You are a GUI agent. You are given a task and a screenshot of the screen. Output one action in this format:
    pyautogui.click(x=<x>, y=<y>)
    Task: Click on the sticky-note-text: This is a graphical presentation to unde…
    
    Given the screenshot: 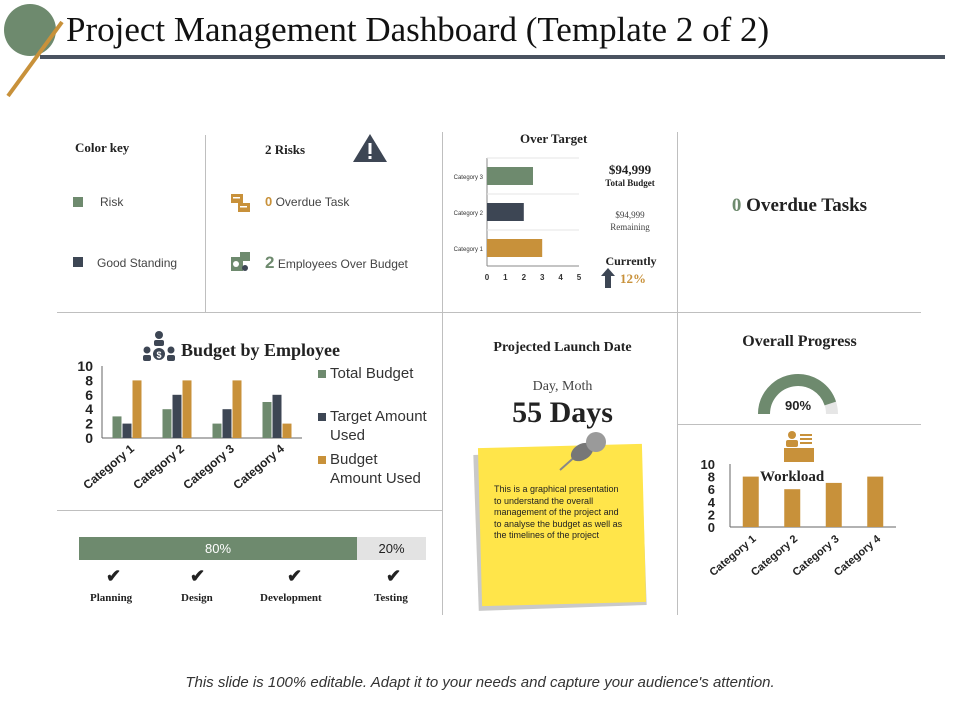 What is the action you would take?
    pyautogui.click(x=558, y=512)
    